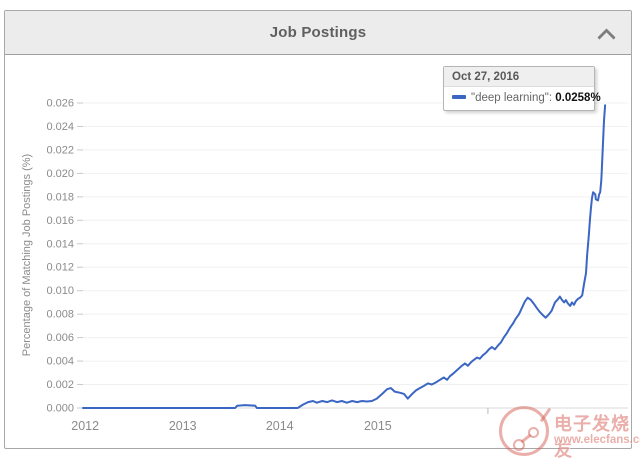  I want to click on y-tick-label: 0.022, so click(60, 150).